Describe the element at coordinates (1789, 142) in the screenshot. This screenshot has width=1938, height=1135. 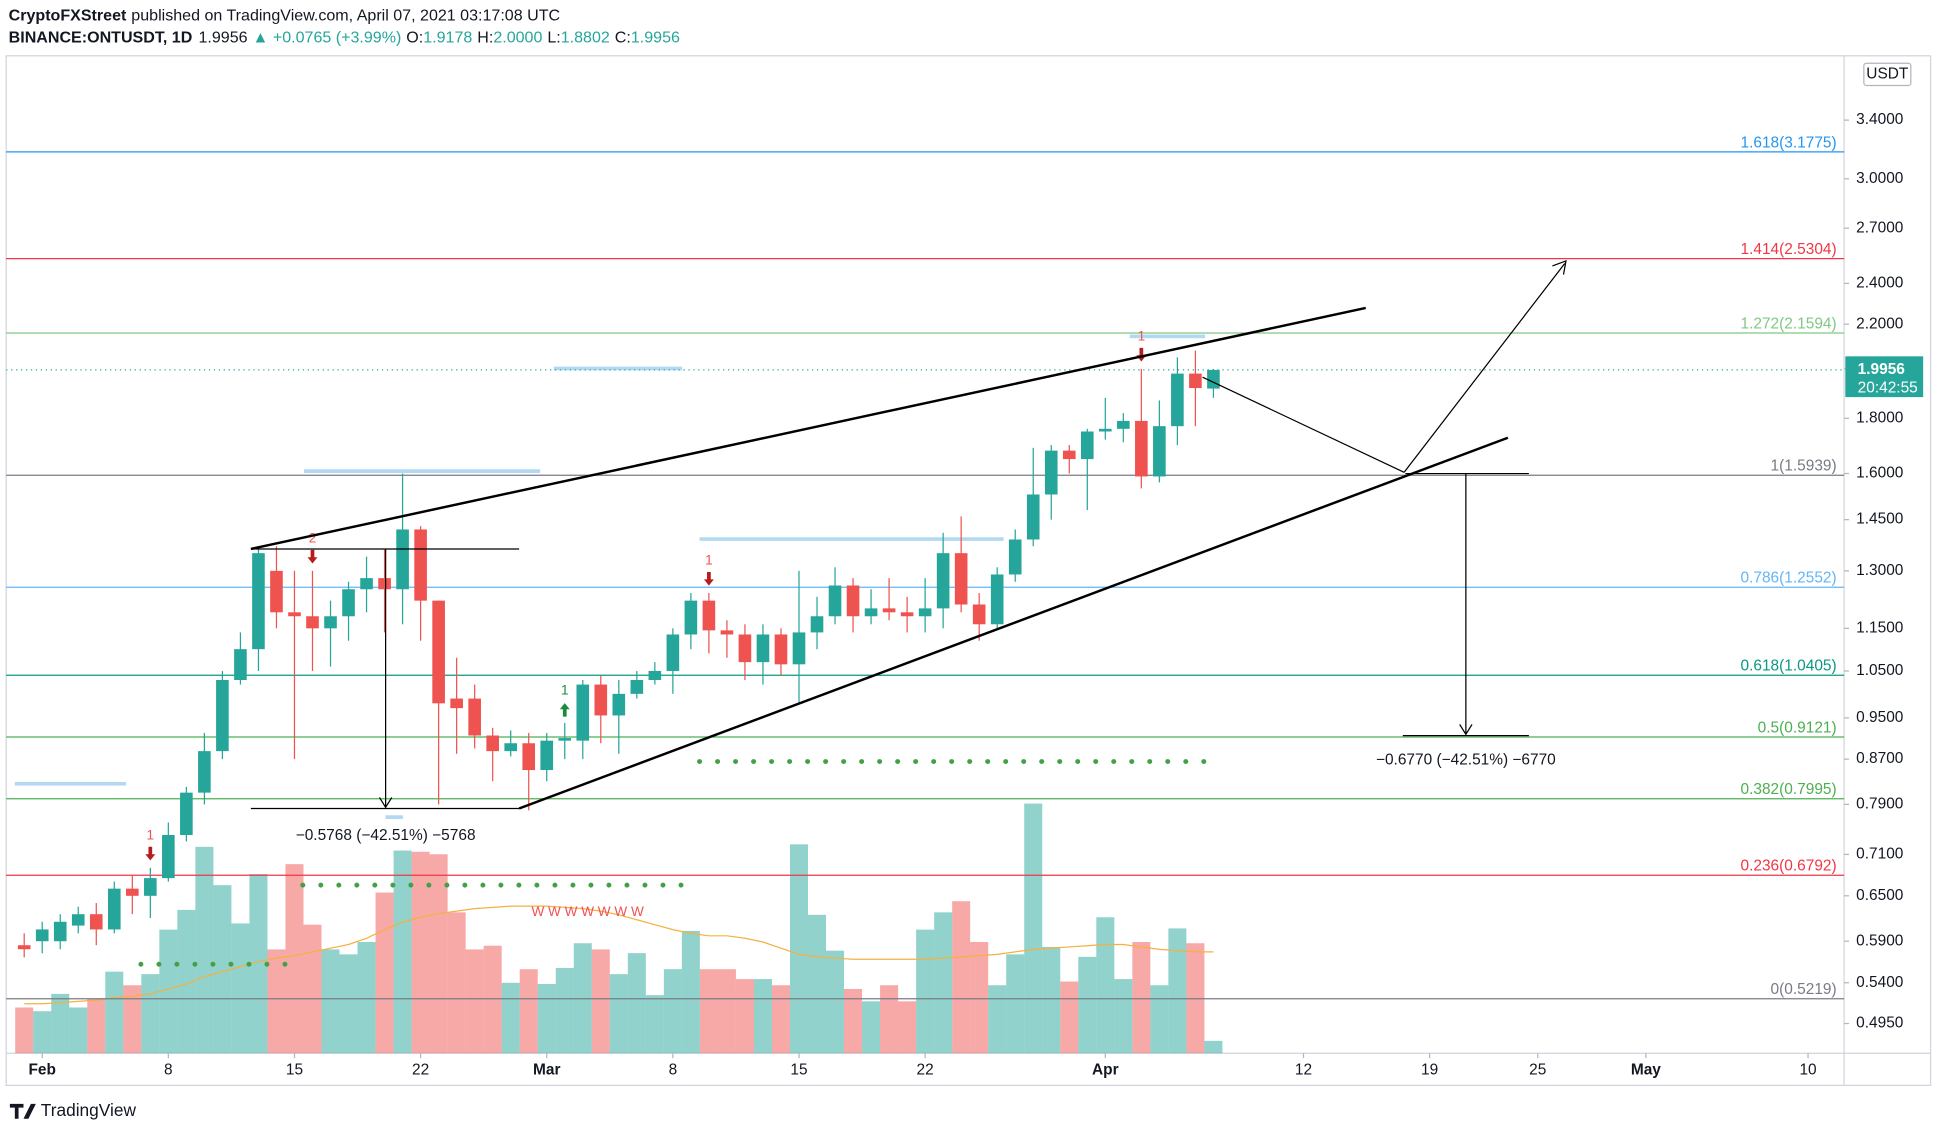
I see `fib-label: 1.618(3.1775)` at that location.